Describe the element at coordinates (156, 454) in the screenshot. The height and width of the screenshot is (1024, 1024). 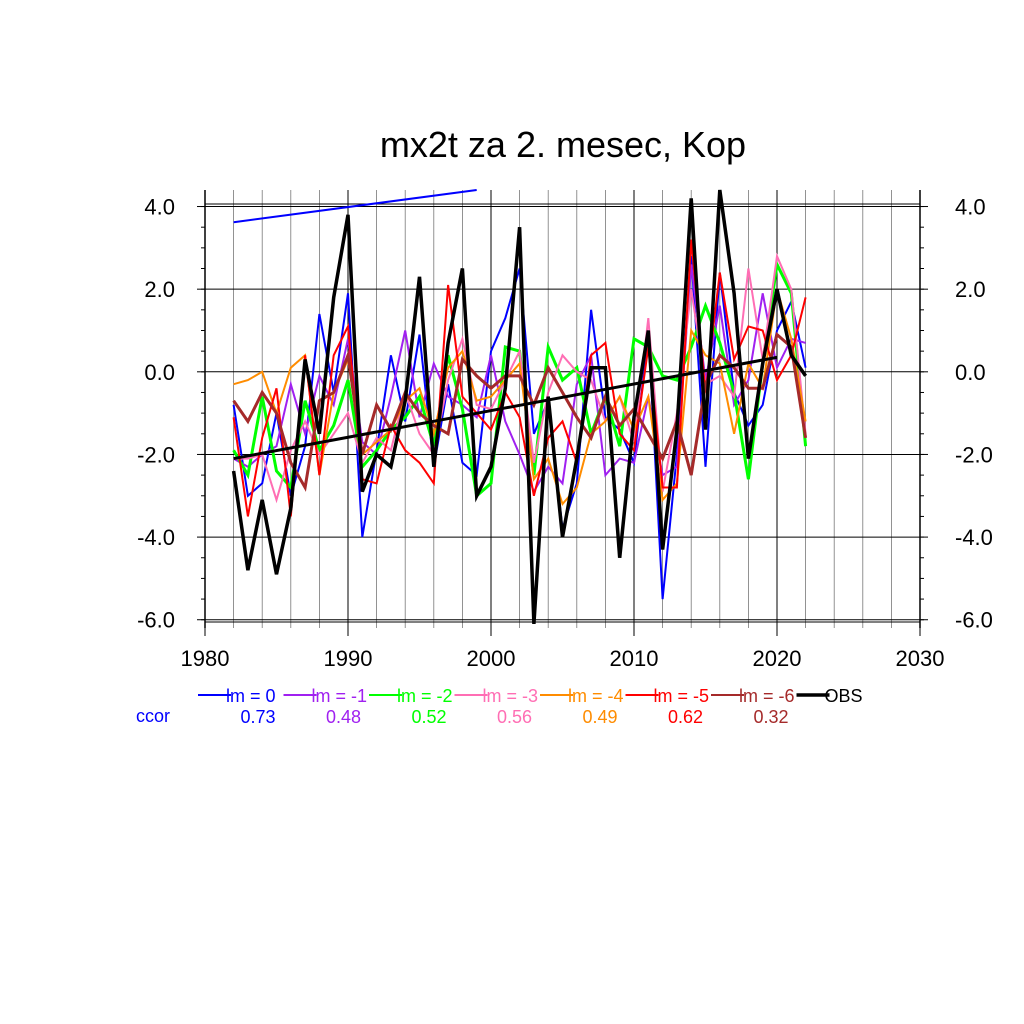
I see `y-tick-label-left: -2.0` at that location.